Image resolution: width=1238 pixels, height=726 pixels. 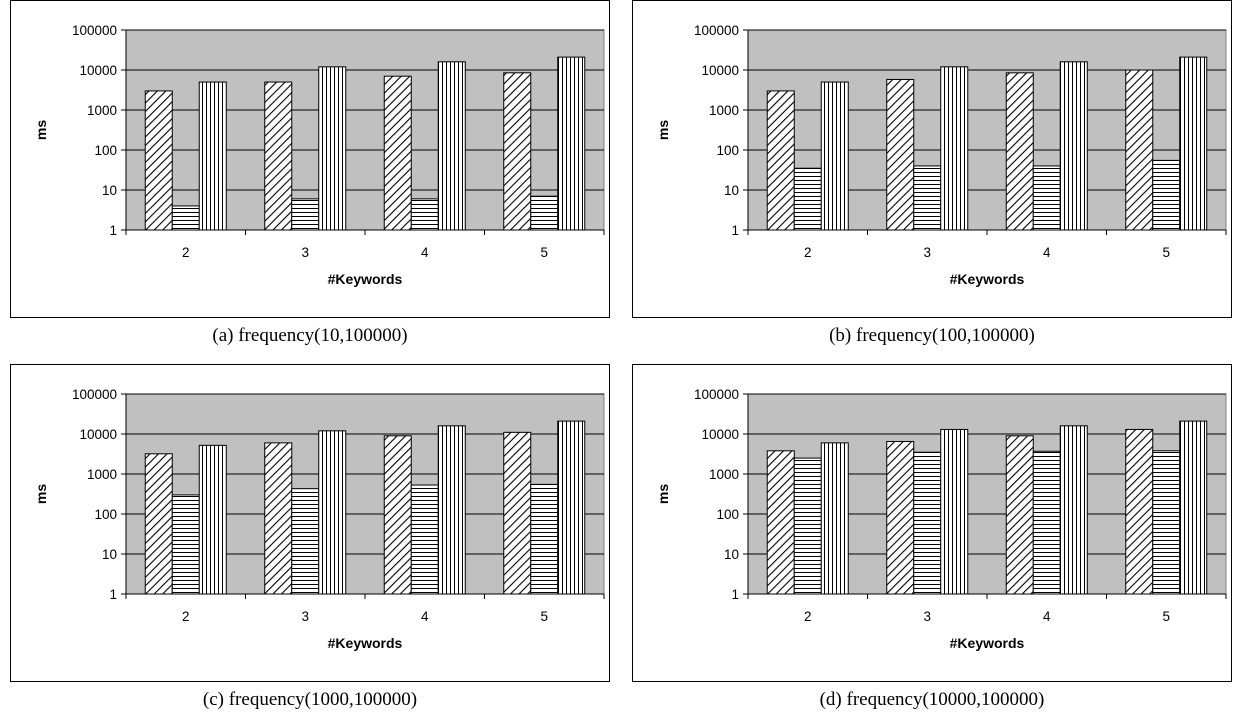 What do you see at coordinates (310, 335) in the screenshot?
I see `subfigure-caption: (a) frequency(10,100000)` at bounding box center [310, 335].